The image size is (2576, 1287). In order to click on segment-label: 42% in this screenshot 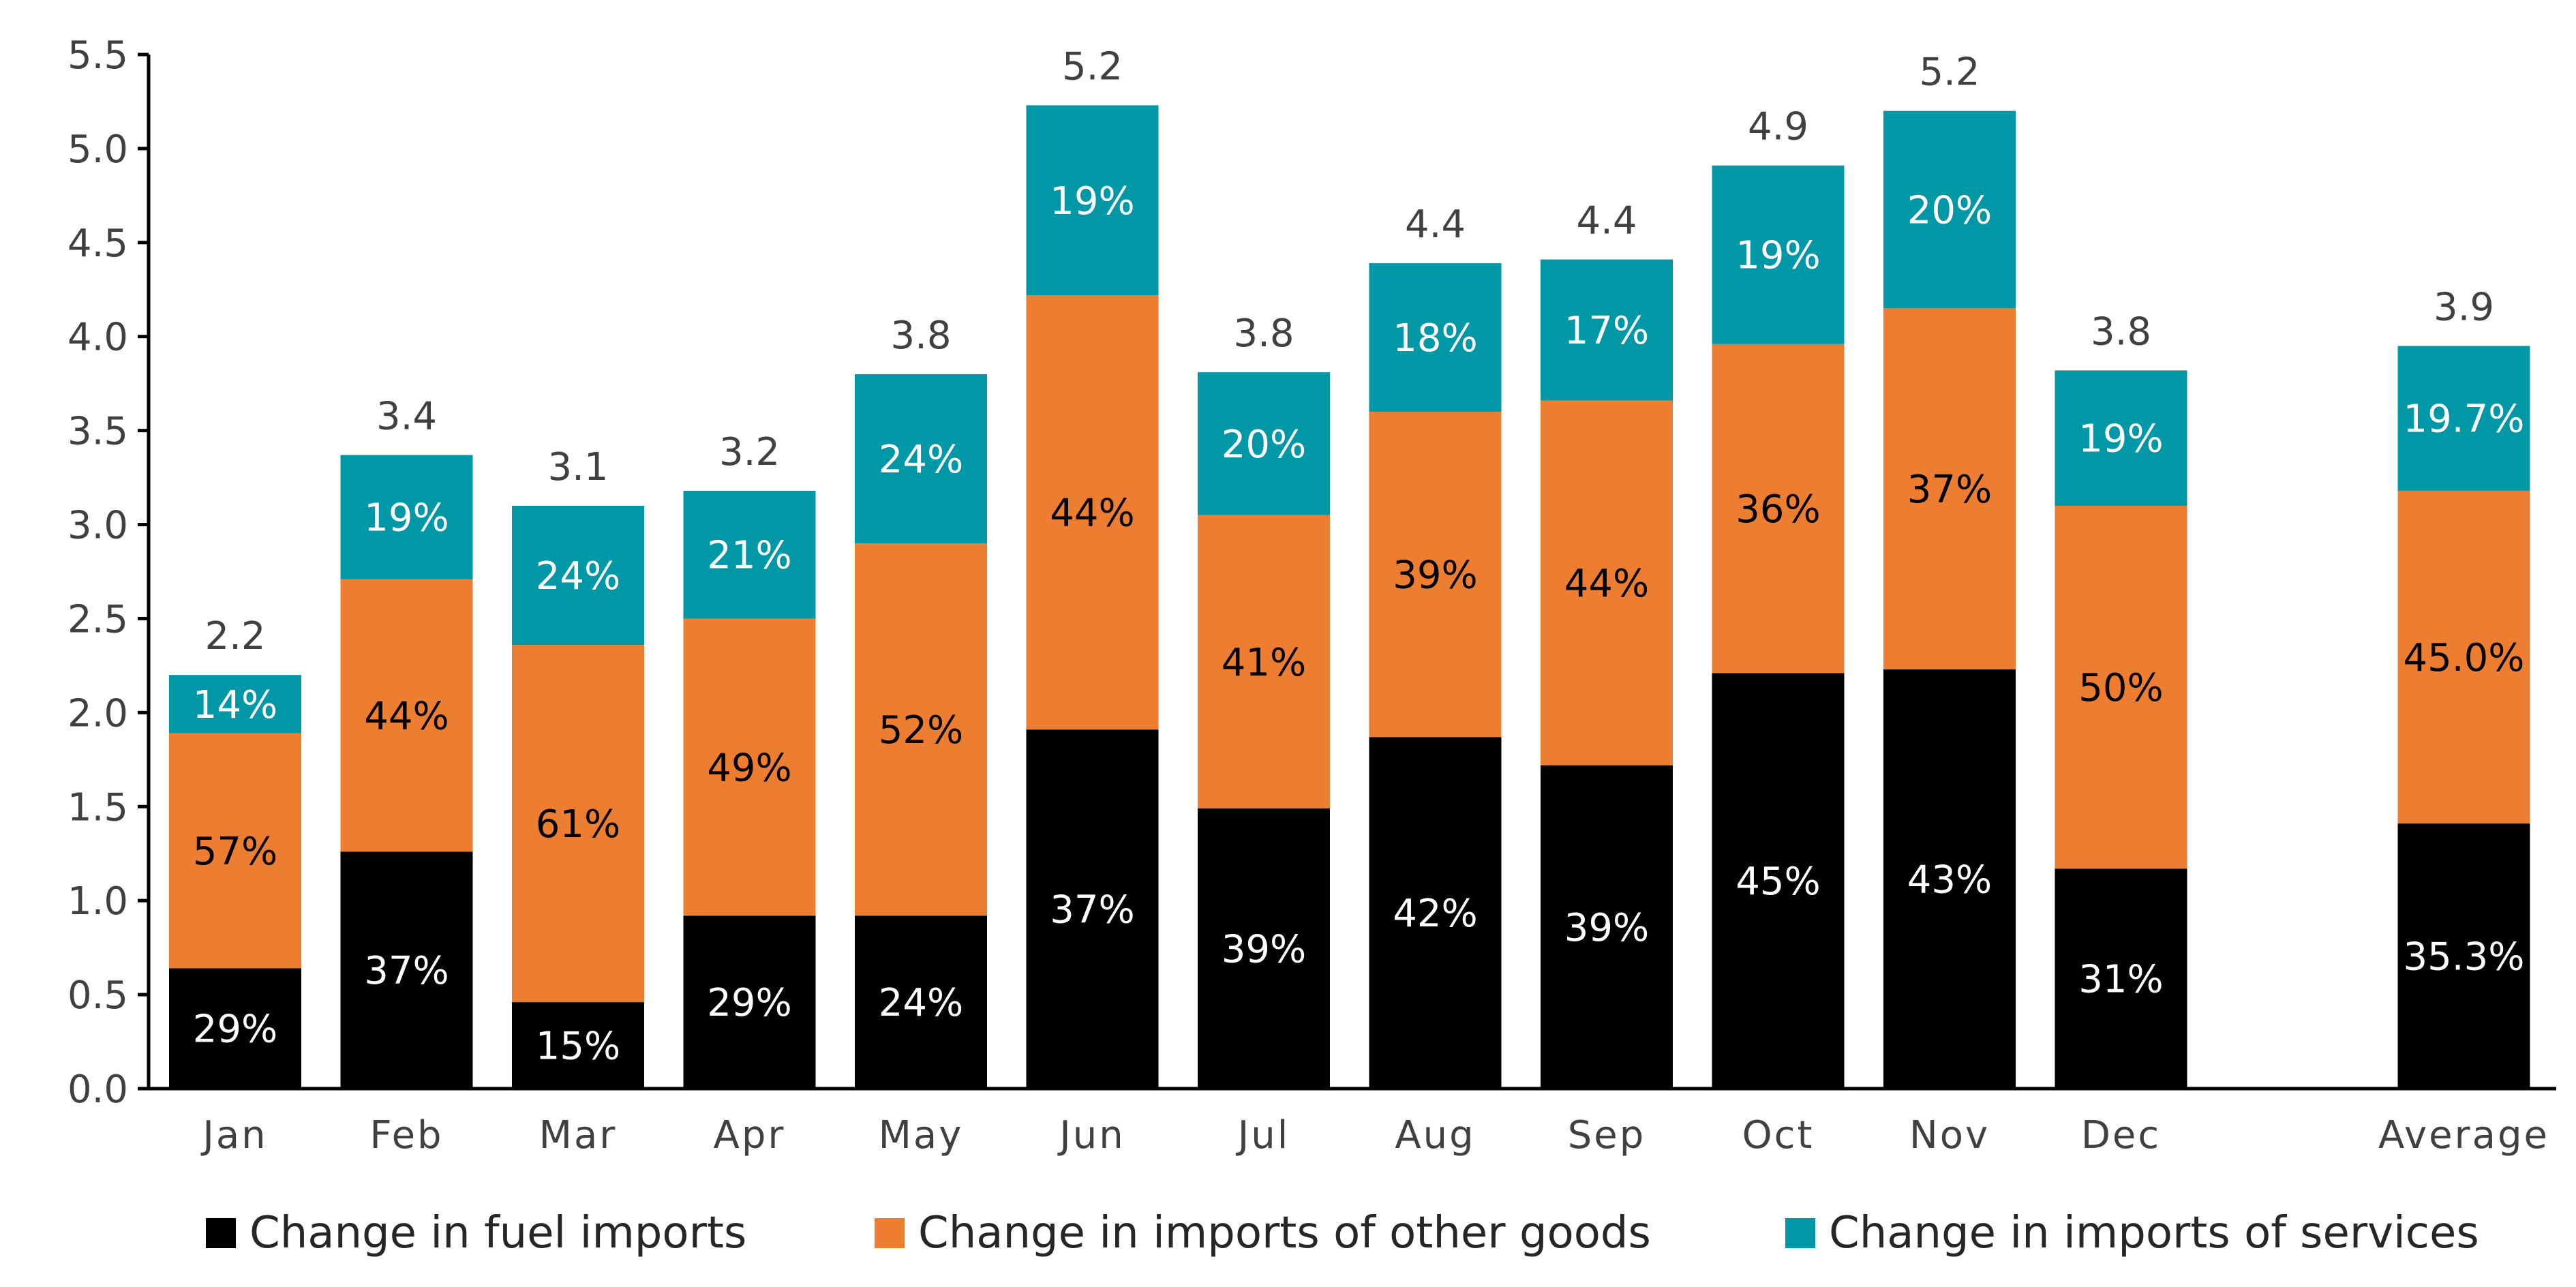, I will do `click(1435, 914)`.